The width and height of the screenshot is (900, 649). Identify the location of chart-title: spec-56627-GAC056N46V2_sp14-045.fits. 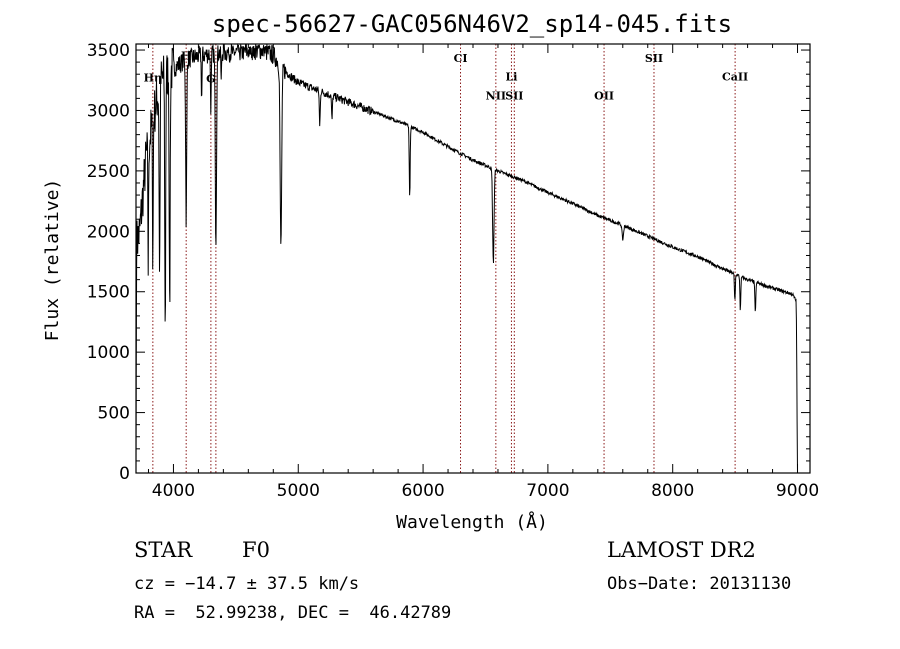
(472, 24).